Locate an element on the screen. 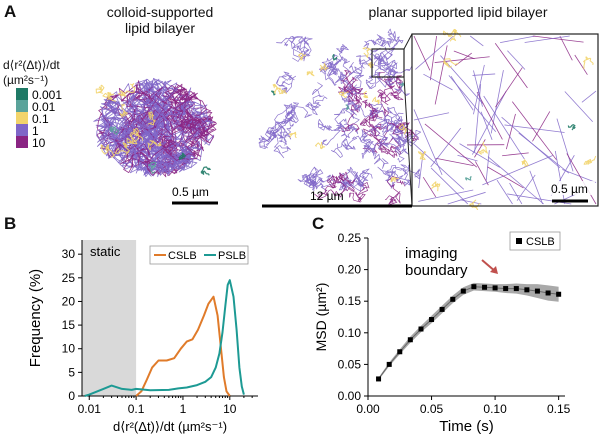 The width and height of the screenshot is (600, 436). y-tick-label: 0.20 is located at coordinates (350, 270).